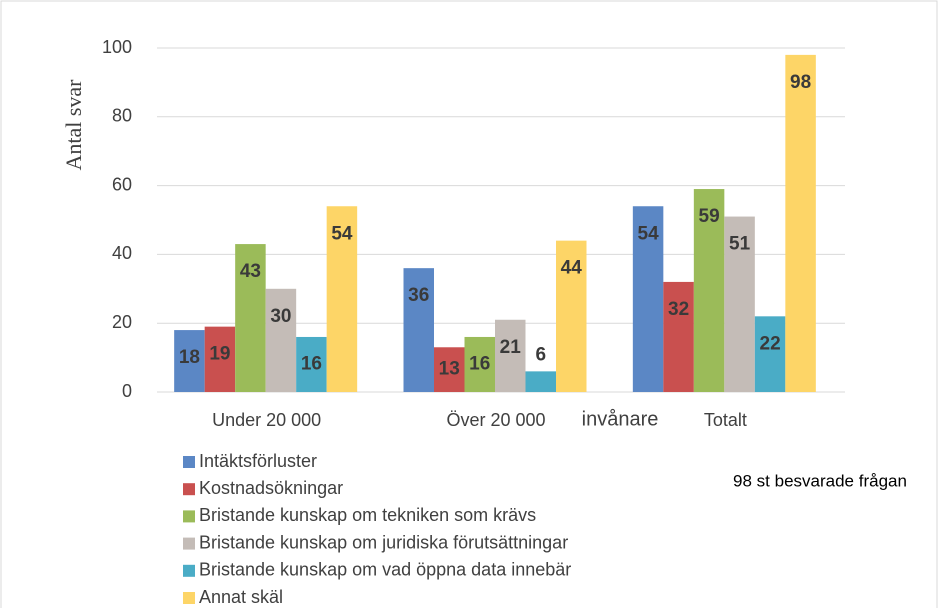 The width and height of the screenshot is (939, 608). Describe the element at coordinates (122, 184) in the screenshot. I see `y-tick-label: 60` at that location.